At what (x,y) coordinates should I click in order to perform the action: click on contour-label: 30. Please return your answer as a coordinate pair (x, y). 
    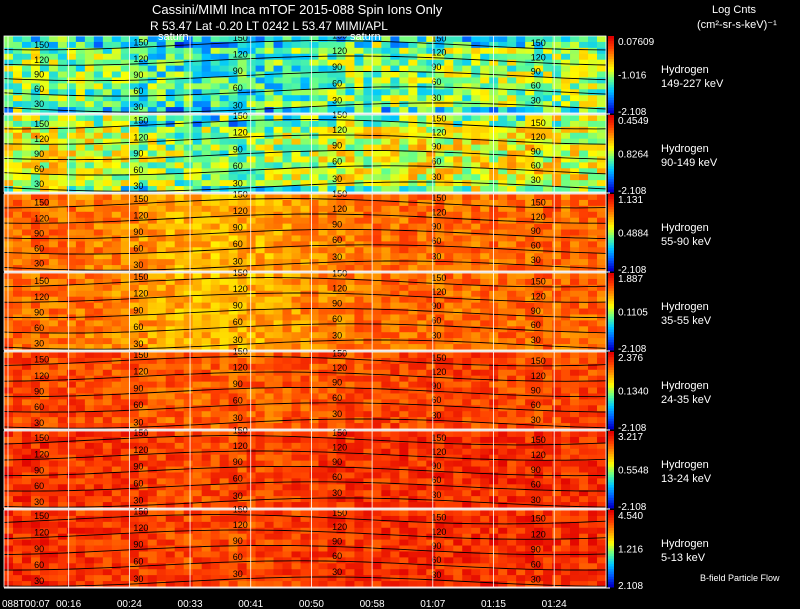
    Looking at the image, I should click on (436, 177).